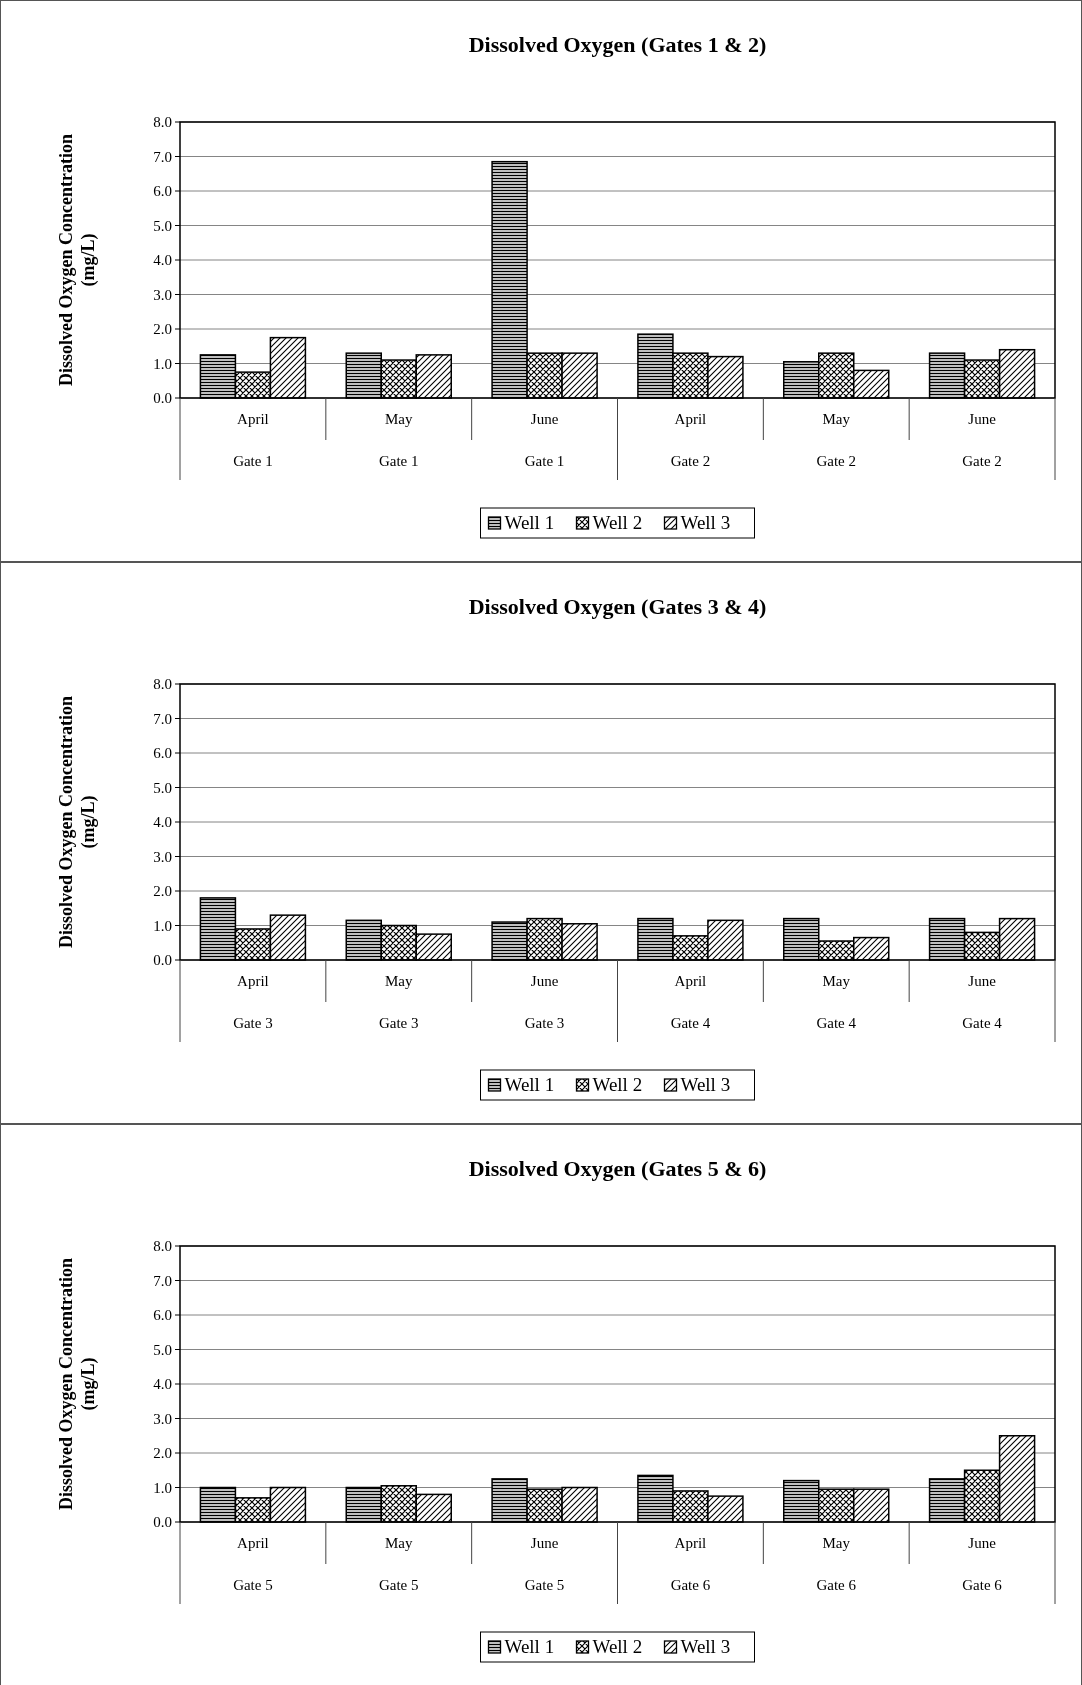  I want to click on category-label: May Gate 4, so click(836, 1002).